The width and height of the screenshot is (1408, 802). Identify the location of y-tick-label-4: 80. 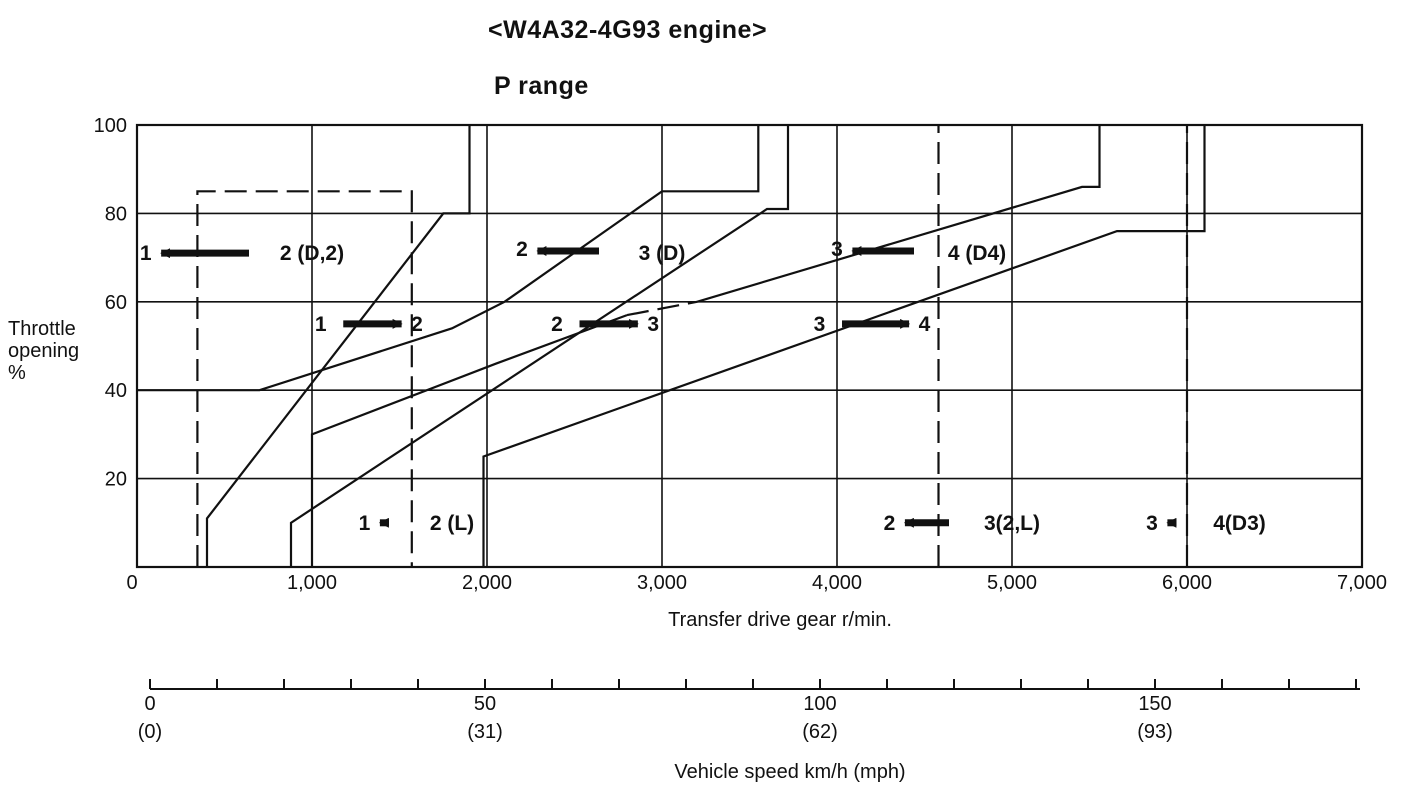
(116, 214).